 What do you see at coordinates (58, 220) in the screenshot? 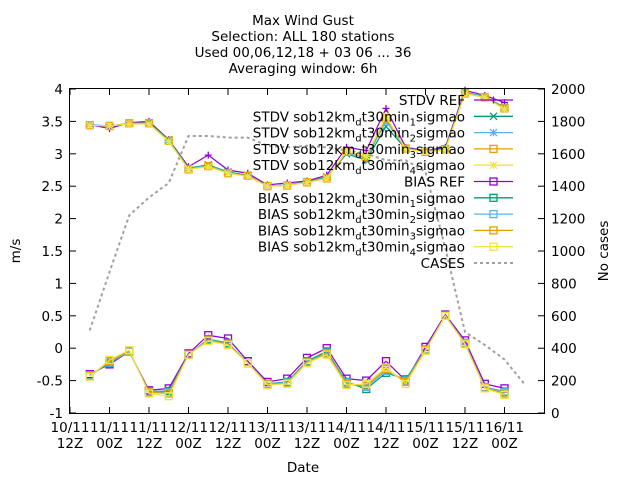
I see `y-tick-label: 2` at bounding box center [58, 220].